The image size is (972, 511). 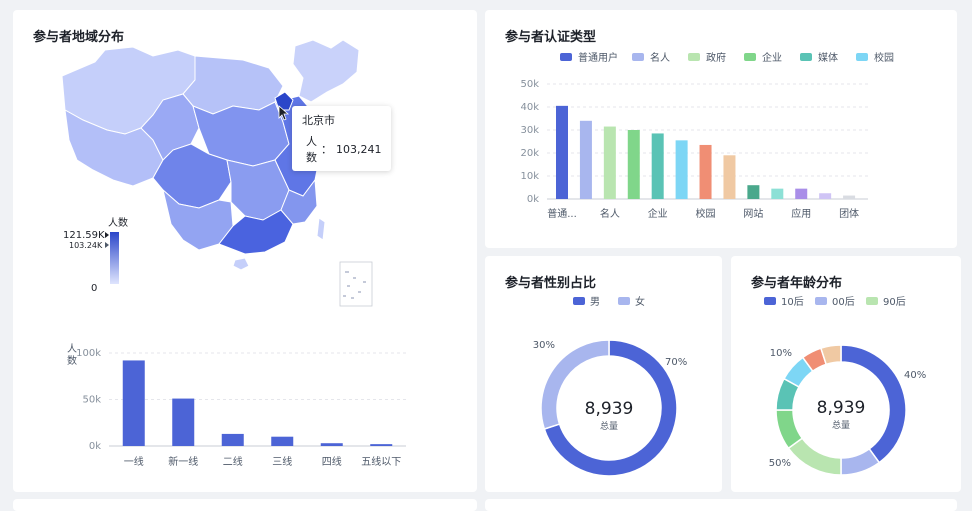 What do you see at coordinates (533, 199) in the screenshot?
I see `cert-y-tick: 0k` at bounding box center [533, 199].